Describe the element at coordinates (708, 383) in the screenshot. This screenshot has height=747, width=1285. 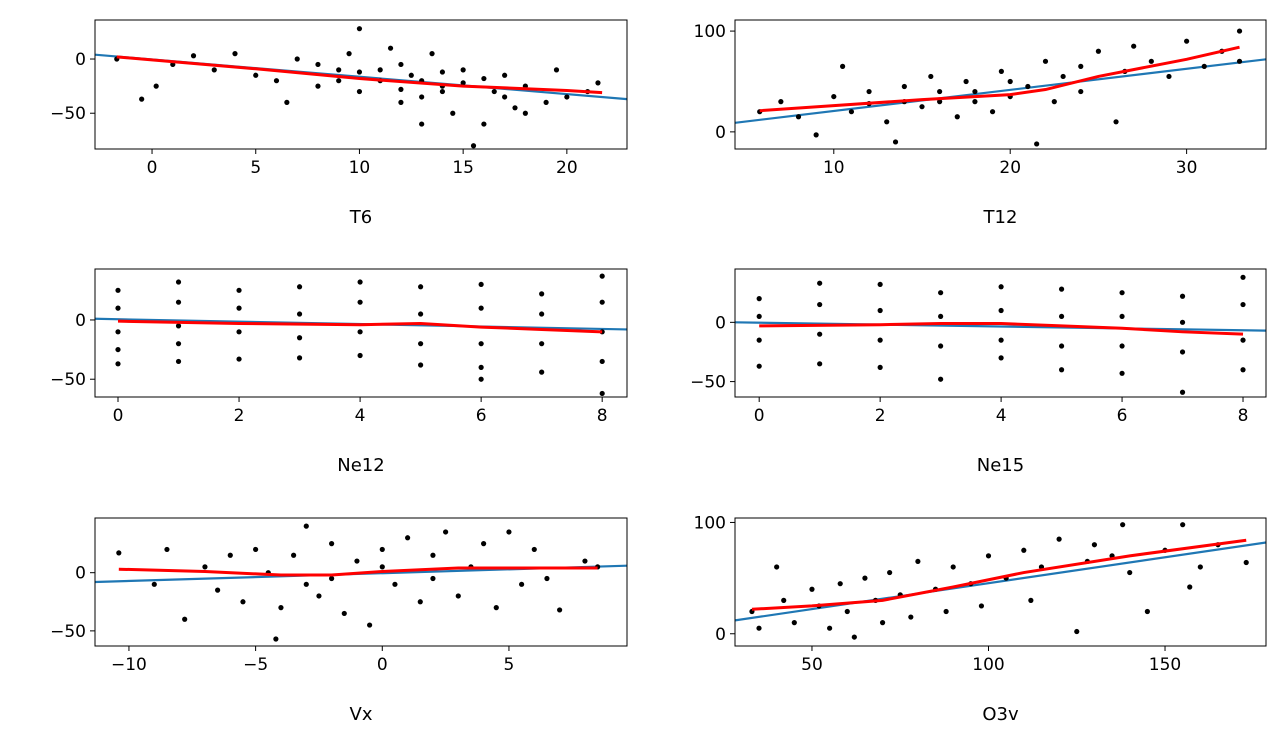
I see `y-tick-label: −50` at that location.